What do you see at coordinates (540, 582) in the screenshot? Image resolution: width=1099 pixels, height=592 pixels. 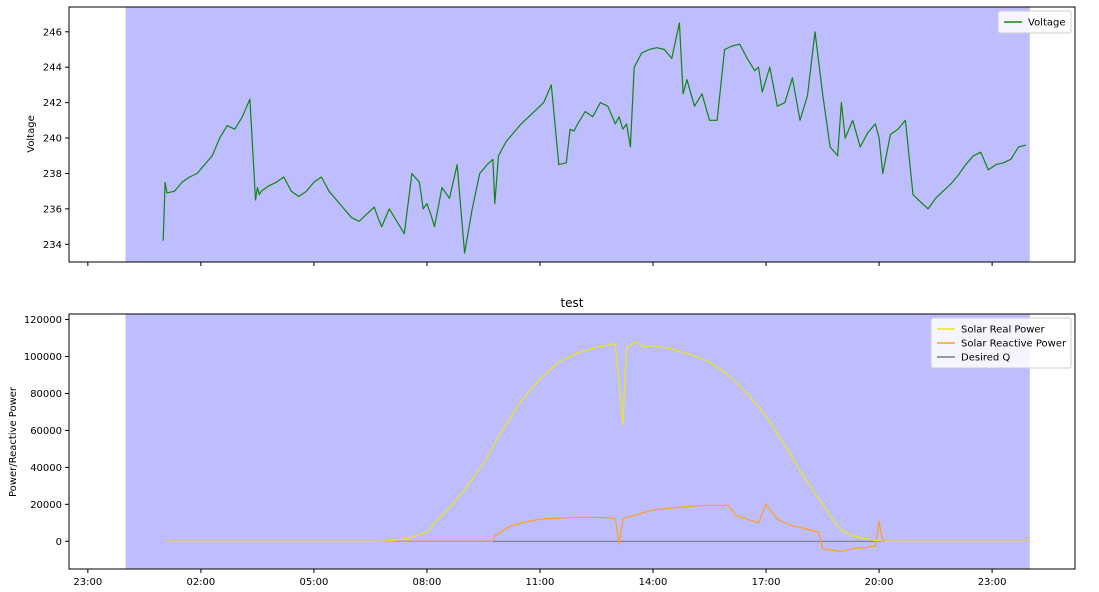 I see `x-tick-label: 11:00` at bounding box center [540, 582].